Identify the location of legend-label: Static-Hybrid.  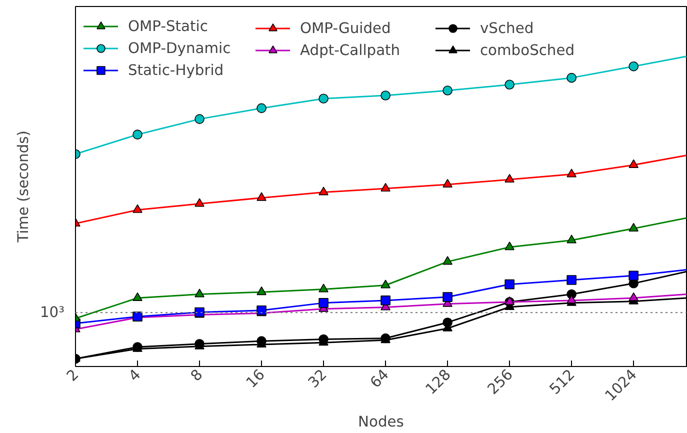
(176, 70).